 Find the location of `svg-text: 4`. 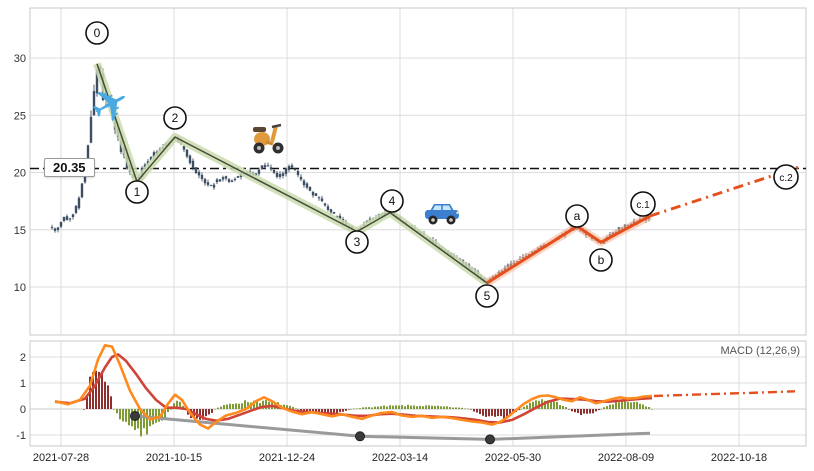

svg-text: 4 is located at coordinates (392, 201).